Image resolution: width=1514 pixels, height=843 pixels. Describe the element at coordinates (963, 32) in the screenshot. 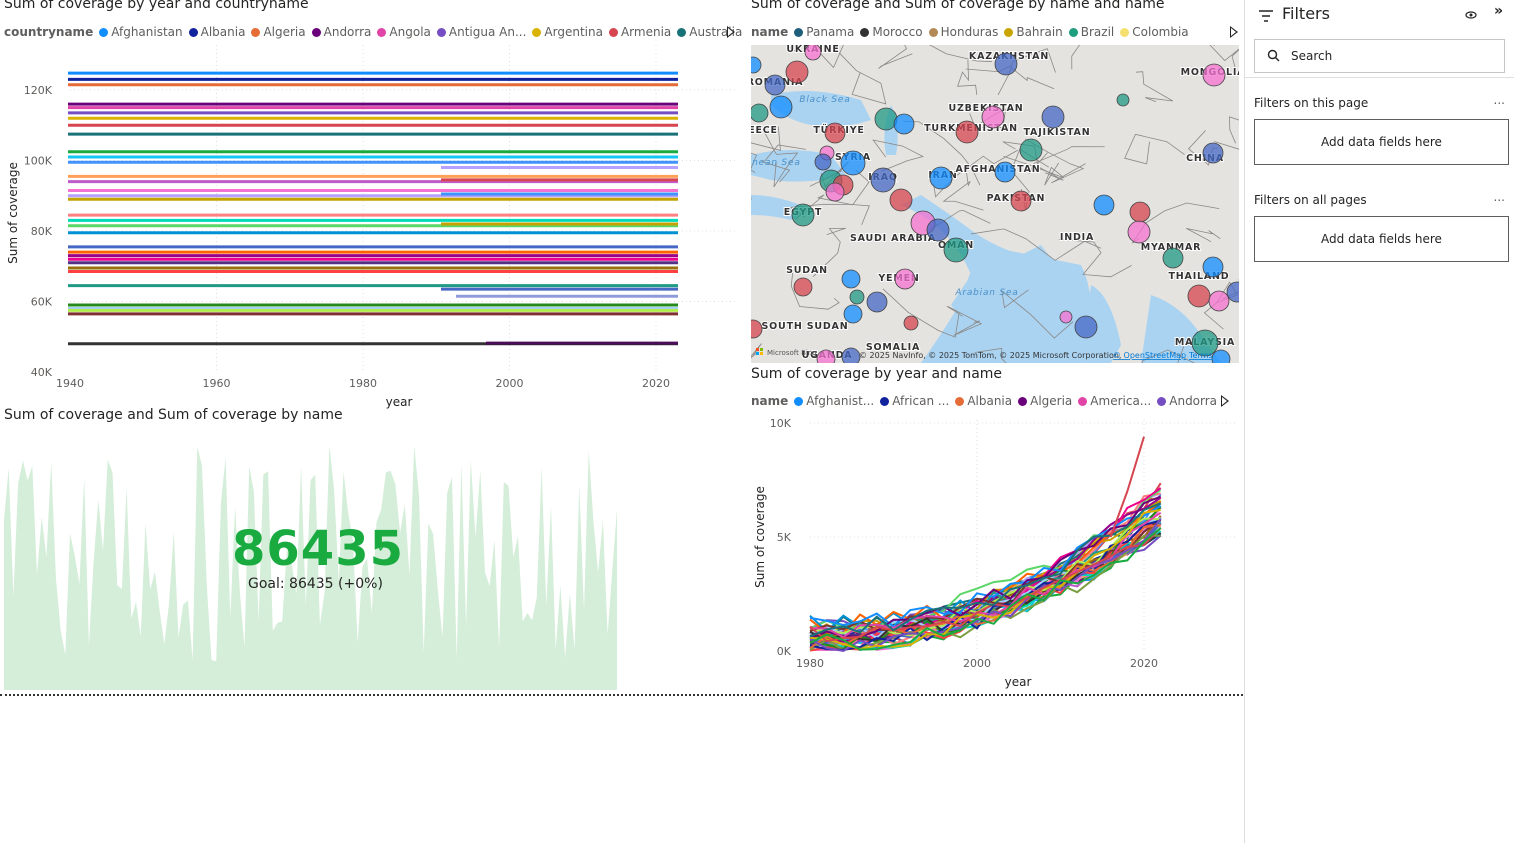

I see `legend-item: Honduras` at that location.